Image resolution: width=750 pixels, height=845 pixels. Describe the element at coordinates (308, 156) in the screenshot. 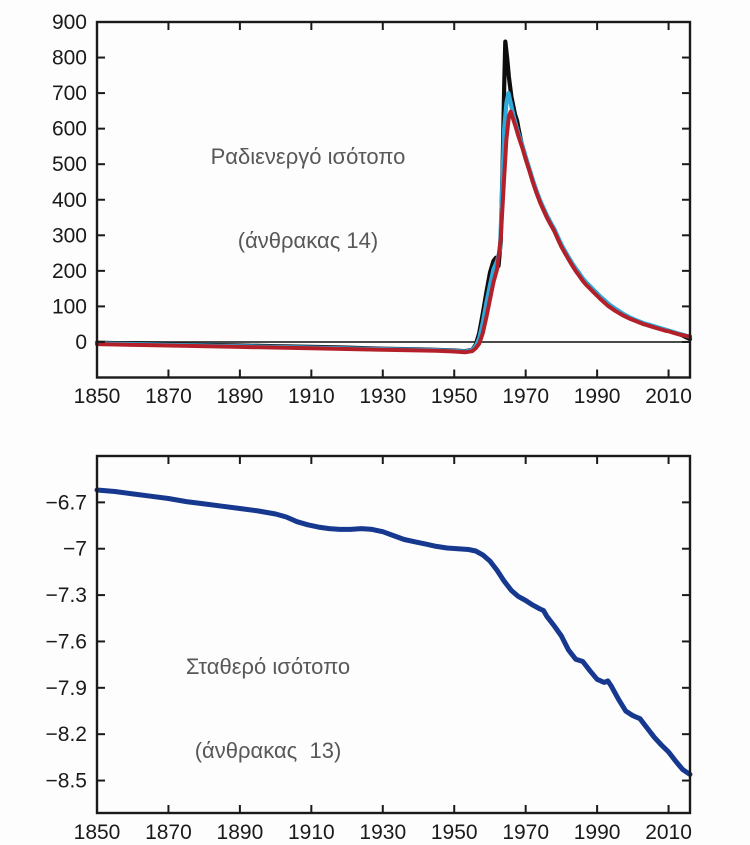

I see `c14-annotation-line1: Ραδιενεργό ισότοπο` at that location.